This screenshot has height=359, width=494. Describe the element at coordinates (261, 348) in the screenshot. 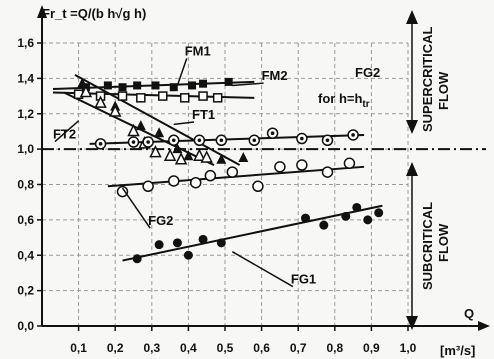

I see `x-tick-label: 0,6` at that location.